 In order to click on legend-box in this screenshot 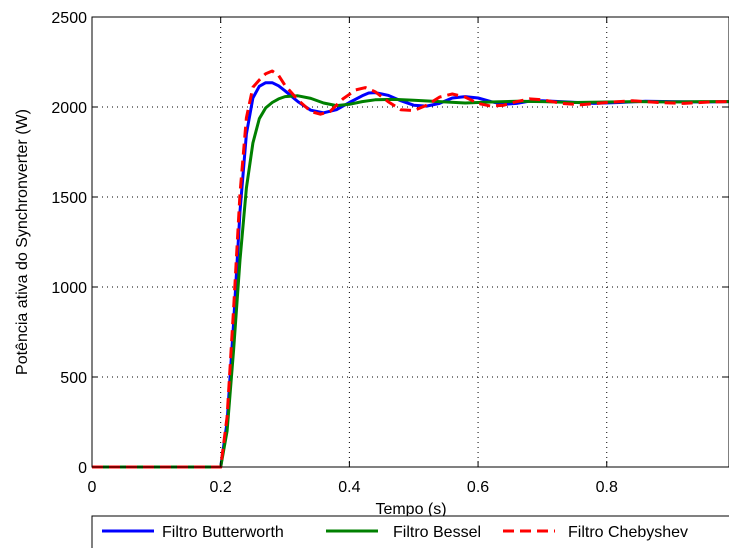, I will do `click(410, 531)`.